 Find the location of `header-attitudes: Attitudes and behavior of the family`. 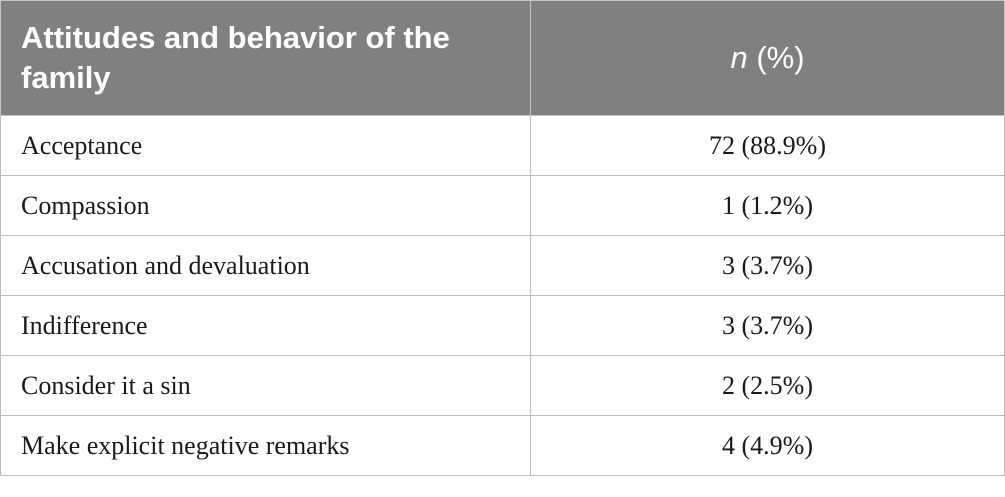

header-attitudes: Attitudes and behavior of the family is located at coordinates (265, 58).